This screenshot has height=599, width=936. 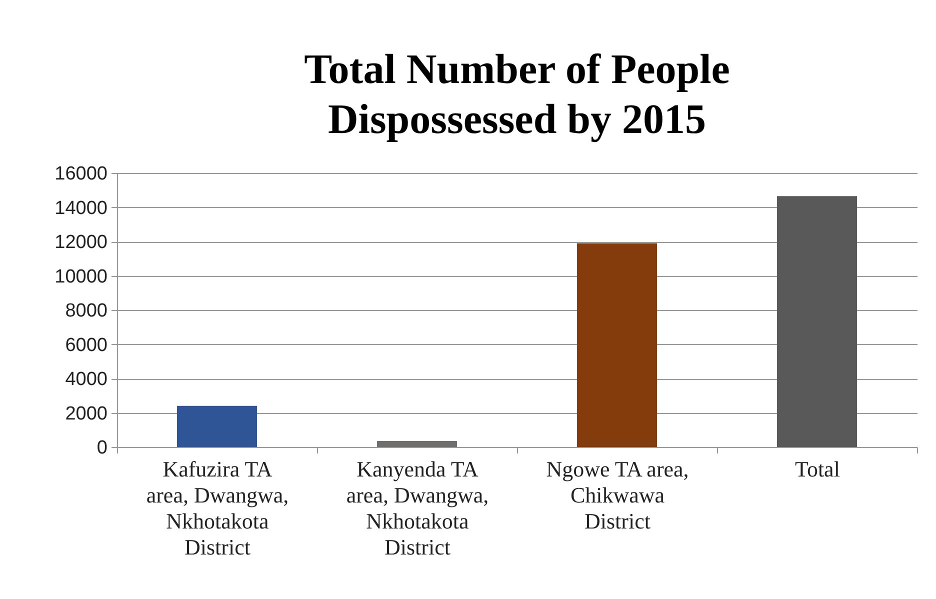 I want to click on y-tick-label: 8000, so click(x=86, y=311).